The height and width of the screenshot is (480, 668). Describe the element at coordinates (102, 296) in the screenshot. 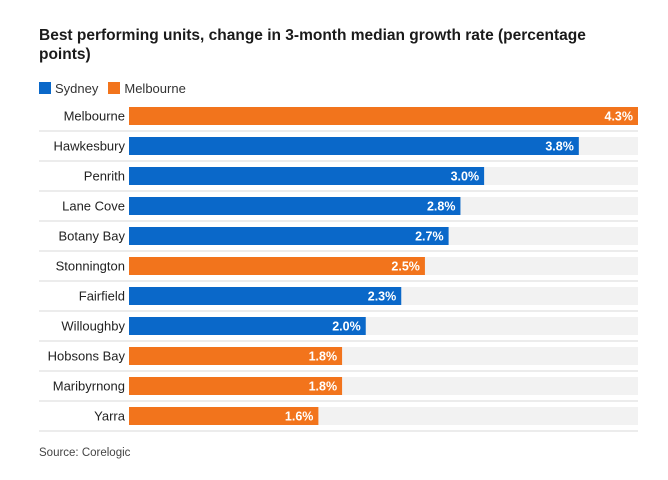

I see `category-label-fairfield: Fairfield` at that location.